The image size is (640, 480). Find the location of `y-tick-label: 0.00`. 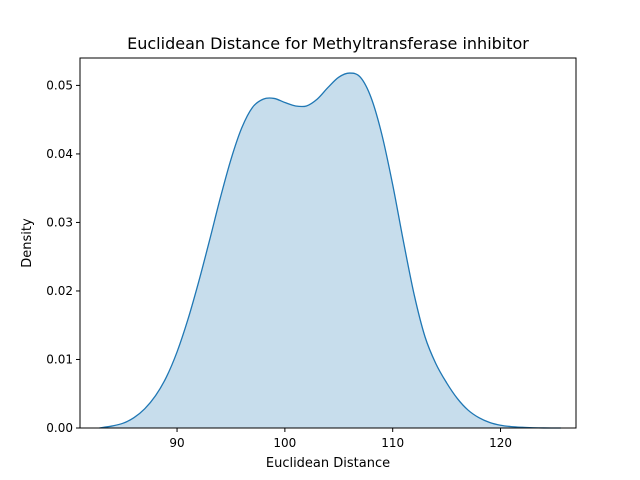

y-tick-label: 0.00 is located at coordinates (59, 428).